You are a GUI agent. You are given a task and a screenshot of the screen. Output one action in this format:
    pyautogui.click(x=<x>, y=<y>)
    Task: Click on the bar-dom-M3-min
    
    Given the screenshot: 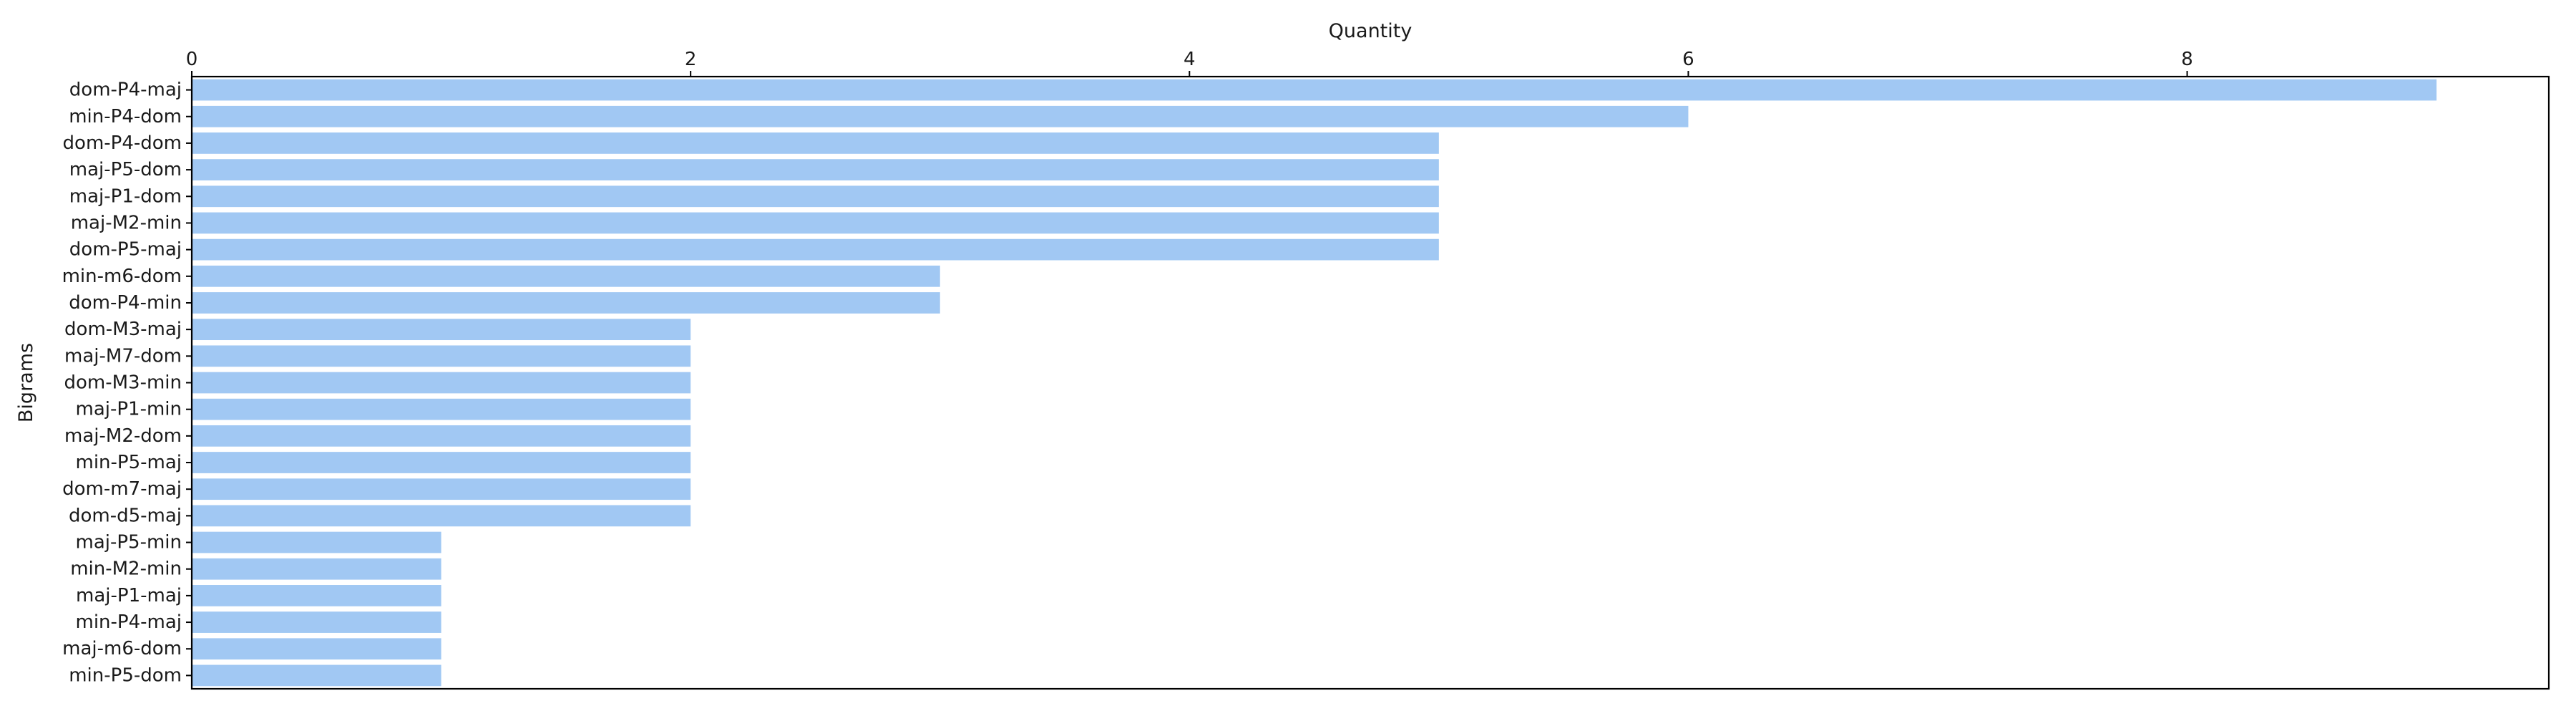 What is the action you would take?
    pyautogui.click(x=442, y=383)
    